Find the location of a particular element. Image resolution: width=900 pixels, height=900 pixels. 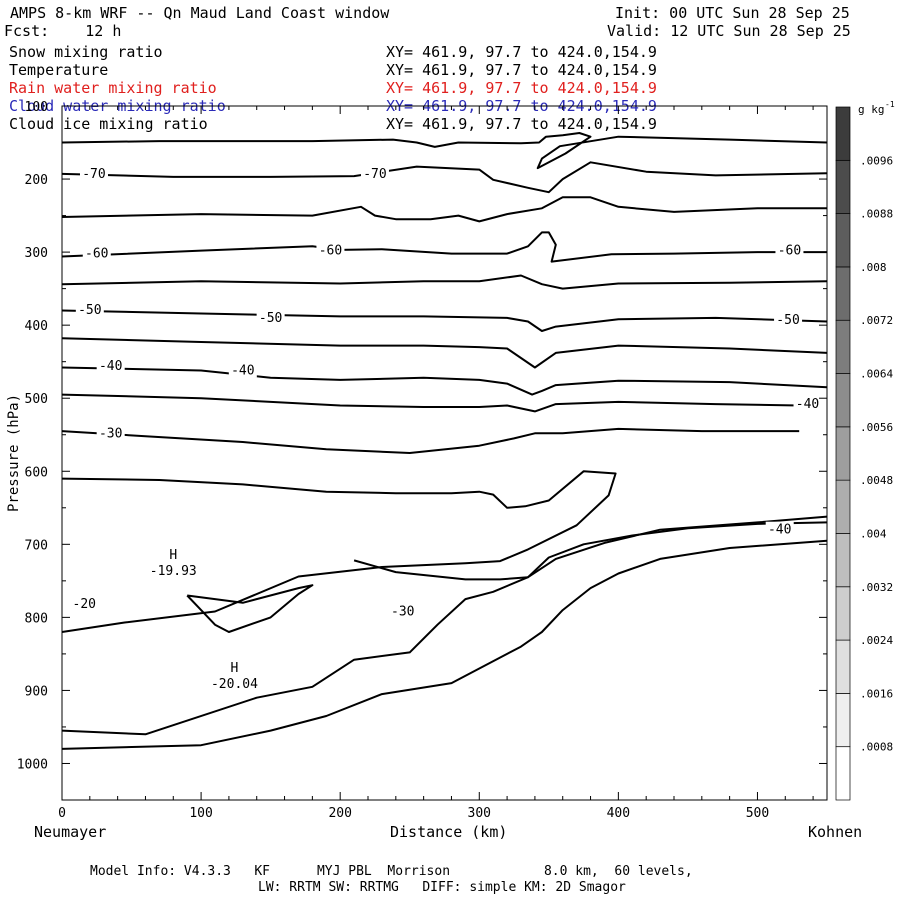

x-tick-label: 300 is located at coordinates (479, 813).